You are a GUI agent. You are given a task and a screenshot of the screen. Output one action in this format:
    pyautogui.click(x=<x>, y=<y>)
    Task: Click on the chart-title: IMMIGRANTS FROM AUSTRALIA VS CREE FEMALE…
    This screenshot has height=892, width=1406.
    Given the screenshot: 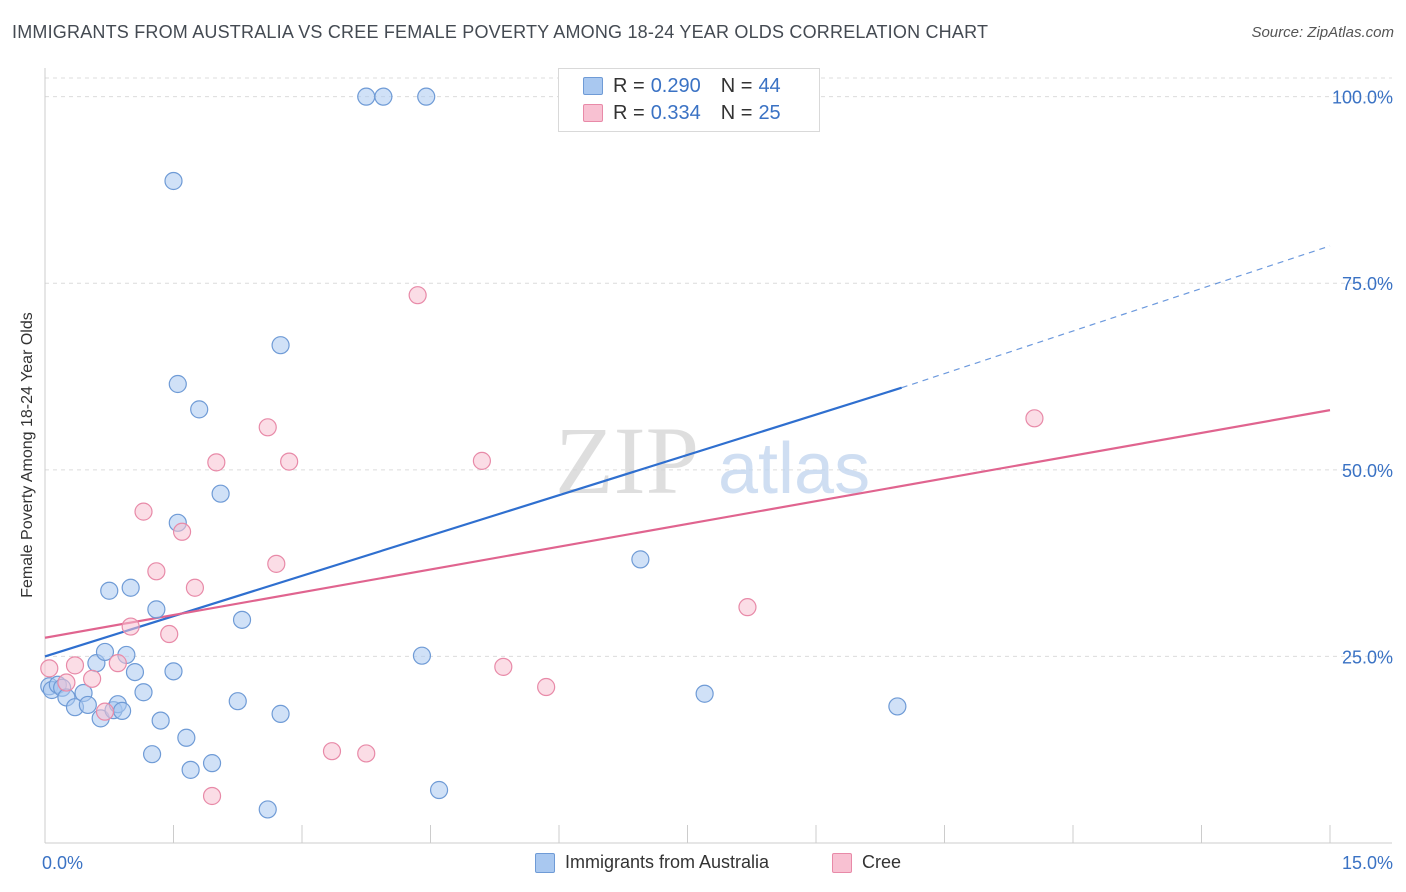 What is the action you would take?
    pyautogui.click(x=500, y=32)
    